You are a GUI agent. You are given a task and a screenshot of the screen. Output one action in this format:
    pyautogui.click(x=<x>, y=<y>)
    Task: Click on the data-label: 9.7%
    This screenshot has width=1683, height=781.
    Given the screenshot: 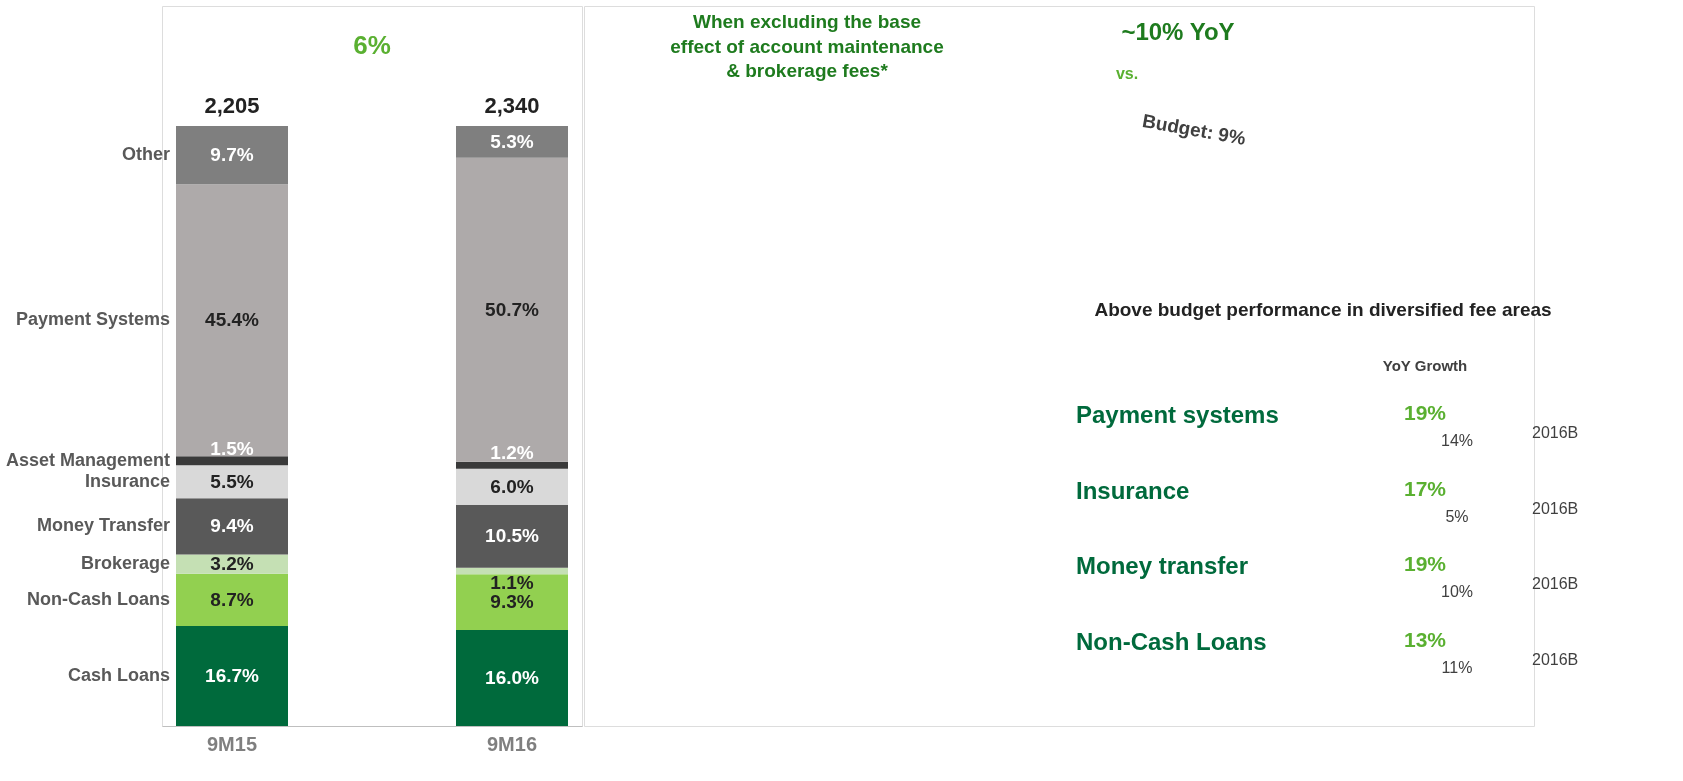 What is the action you would take?
    pyautogui.click(x=232, y=155)
    